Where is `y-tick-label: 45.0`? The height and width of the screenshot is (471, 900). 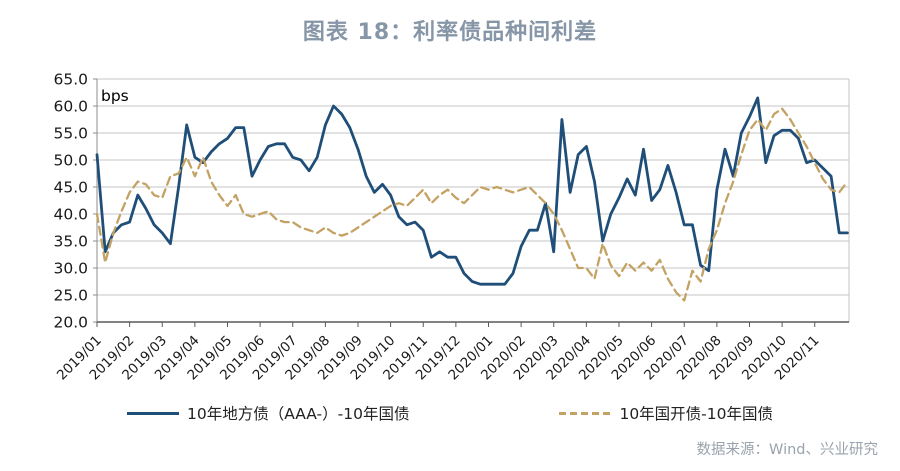
y-tick-label: 45.0 is located at coordinates (70, 188).